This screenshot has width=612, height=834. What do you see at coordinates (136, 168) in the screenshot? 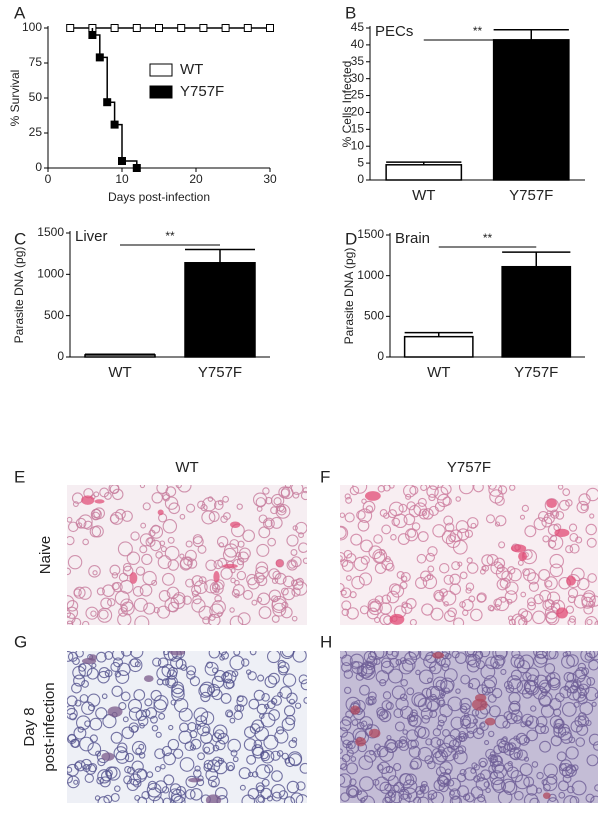
I see `survival-point` at bounding box center [136, 168].